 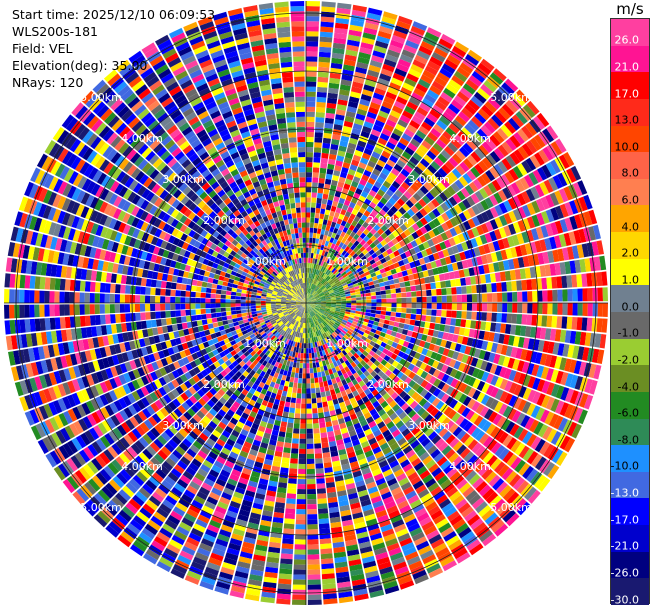 I want to click on colorbar-tick-label: 17.0, so click(x=627, y=94).